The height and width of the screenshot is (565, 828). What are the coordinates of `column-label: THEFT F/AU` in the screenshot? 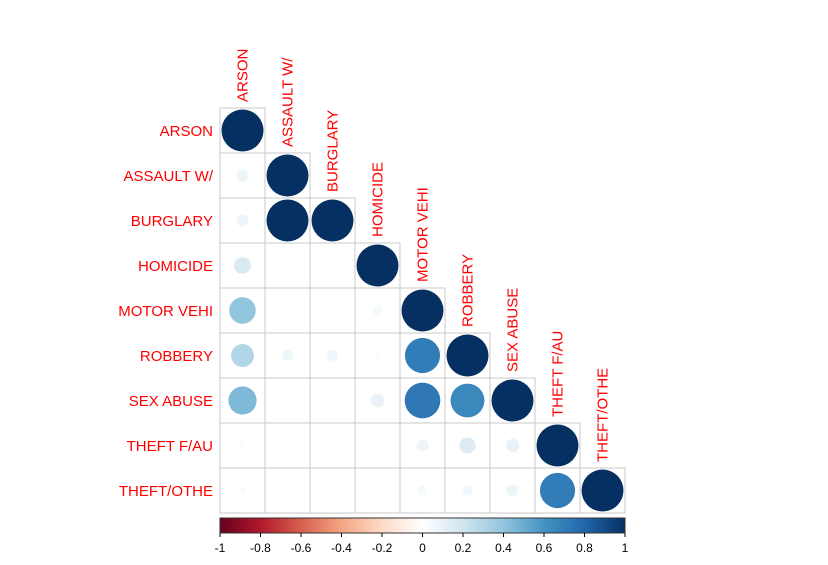 It's located at (558, 374).